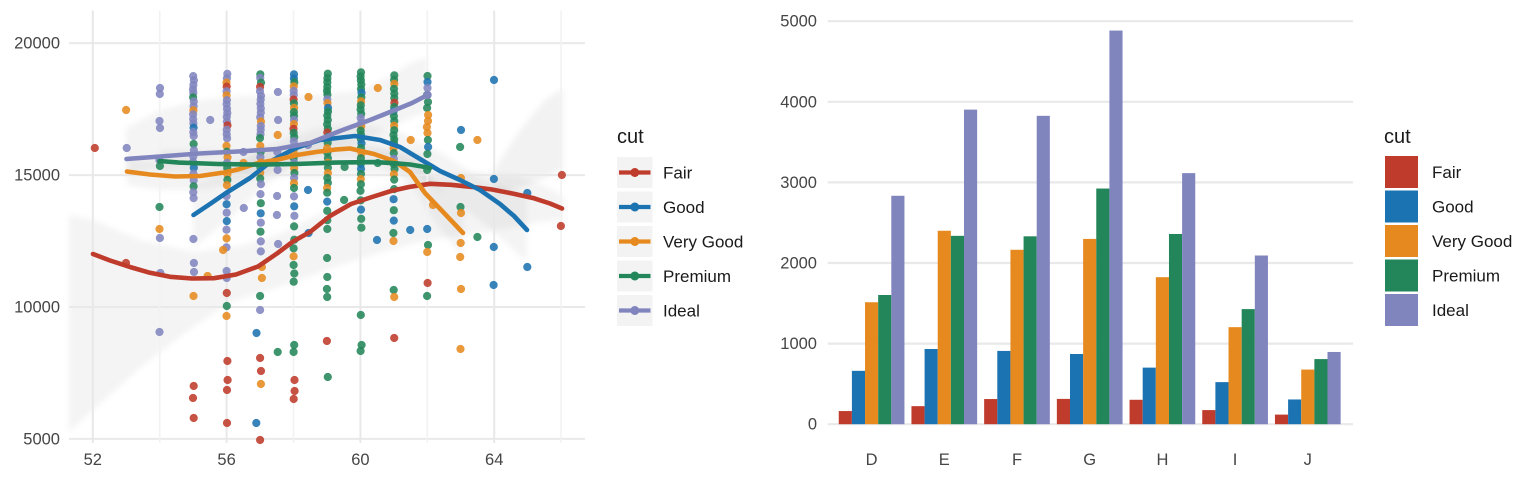 Image resolution: width=1536 pixels, height=480 pixels. Describe the element at coordinates (360, 460) in the screenshot. I see `svg-text: 60` at that location.